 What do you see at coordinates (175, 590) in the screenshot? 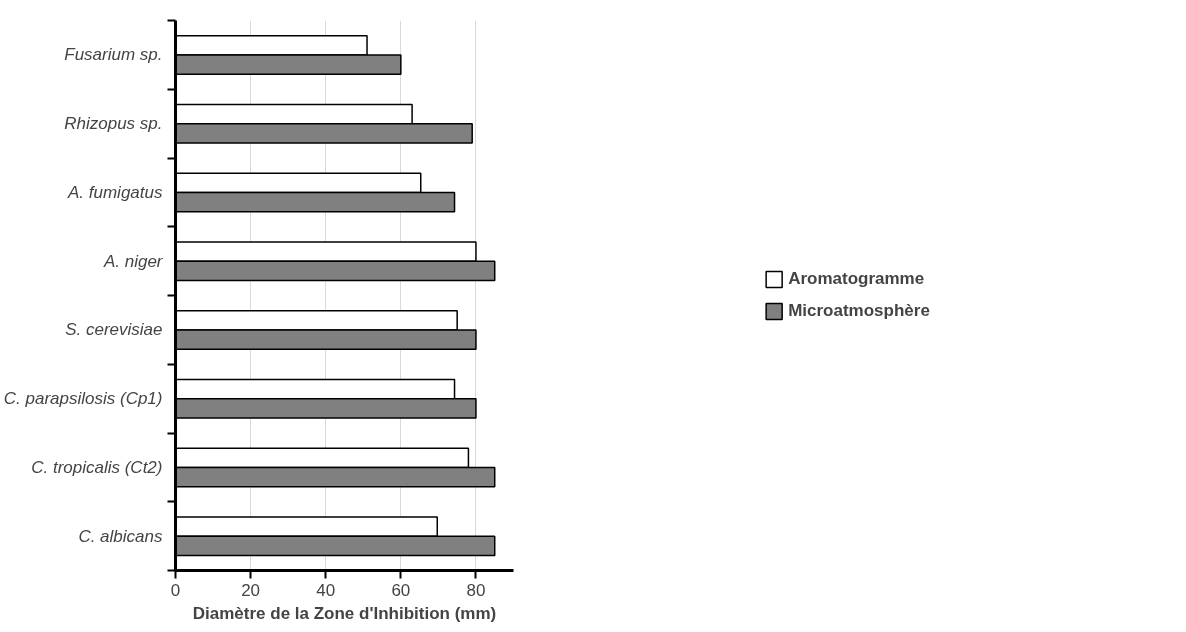
I see `x-tick-label: 0` at bounding box center [175, 590].